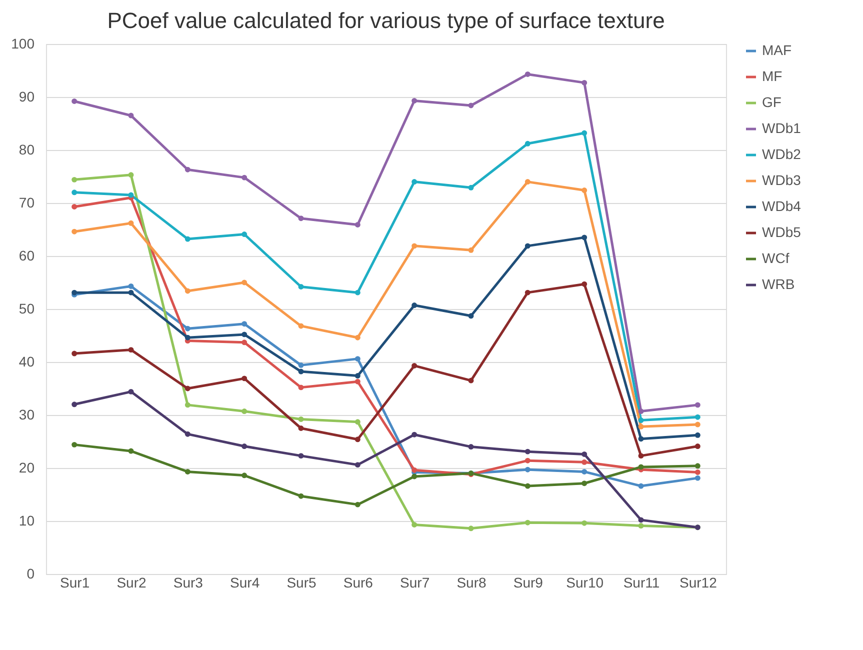 This screenshot has width=863, height=650. What do you see at coordinates (131, 582) in the screenshot?
I see `x-tick-label: Sur2` at bounding box center [131, 582].